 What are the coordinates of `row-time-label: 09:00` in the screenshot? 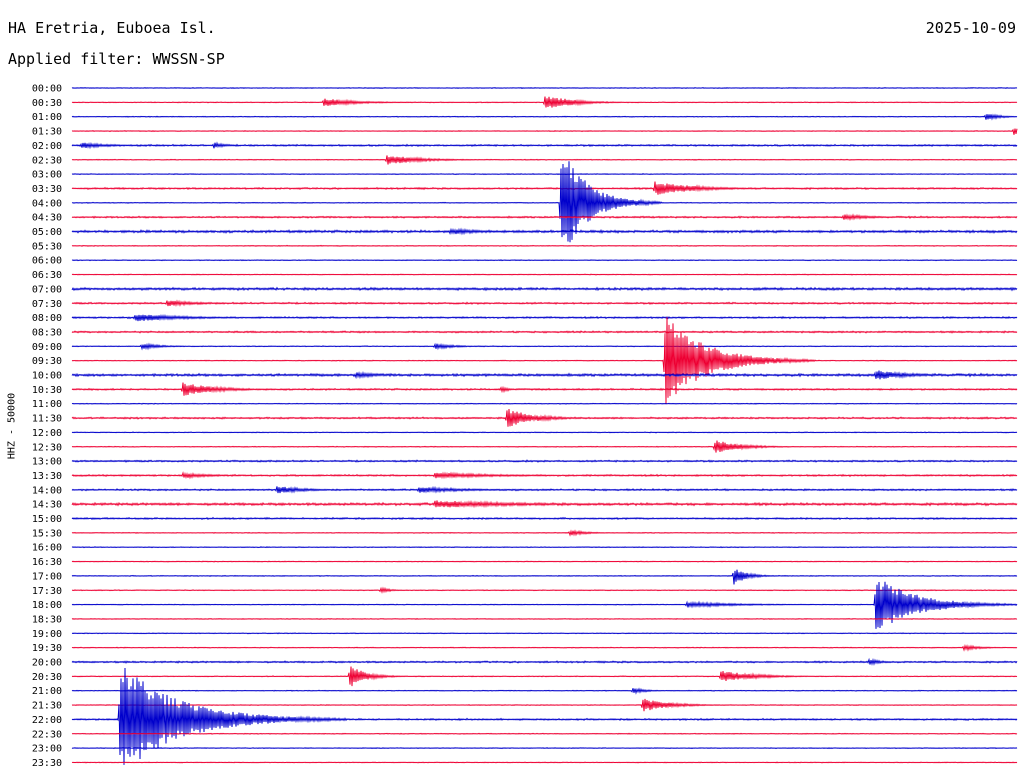 It's located at (47, 347).